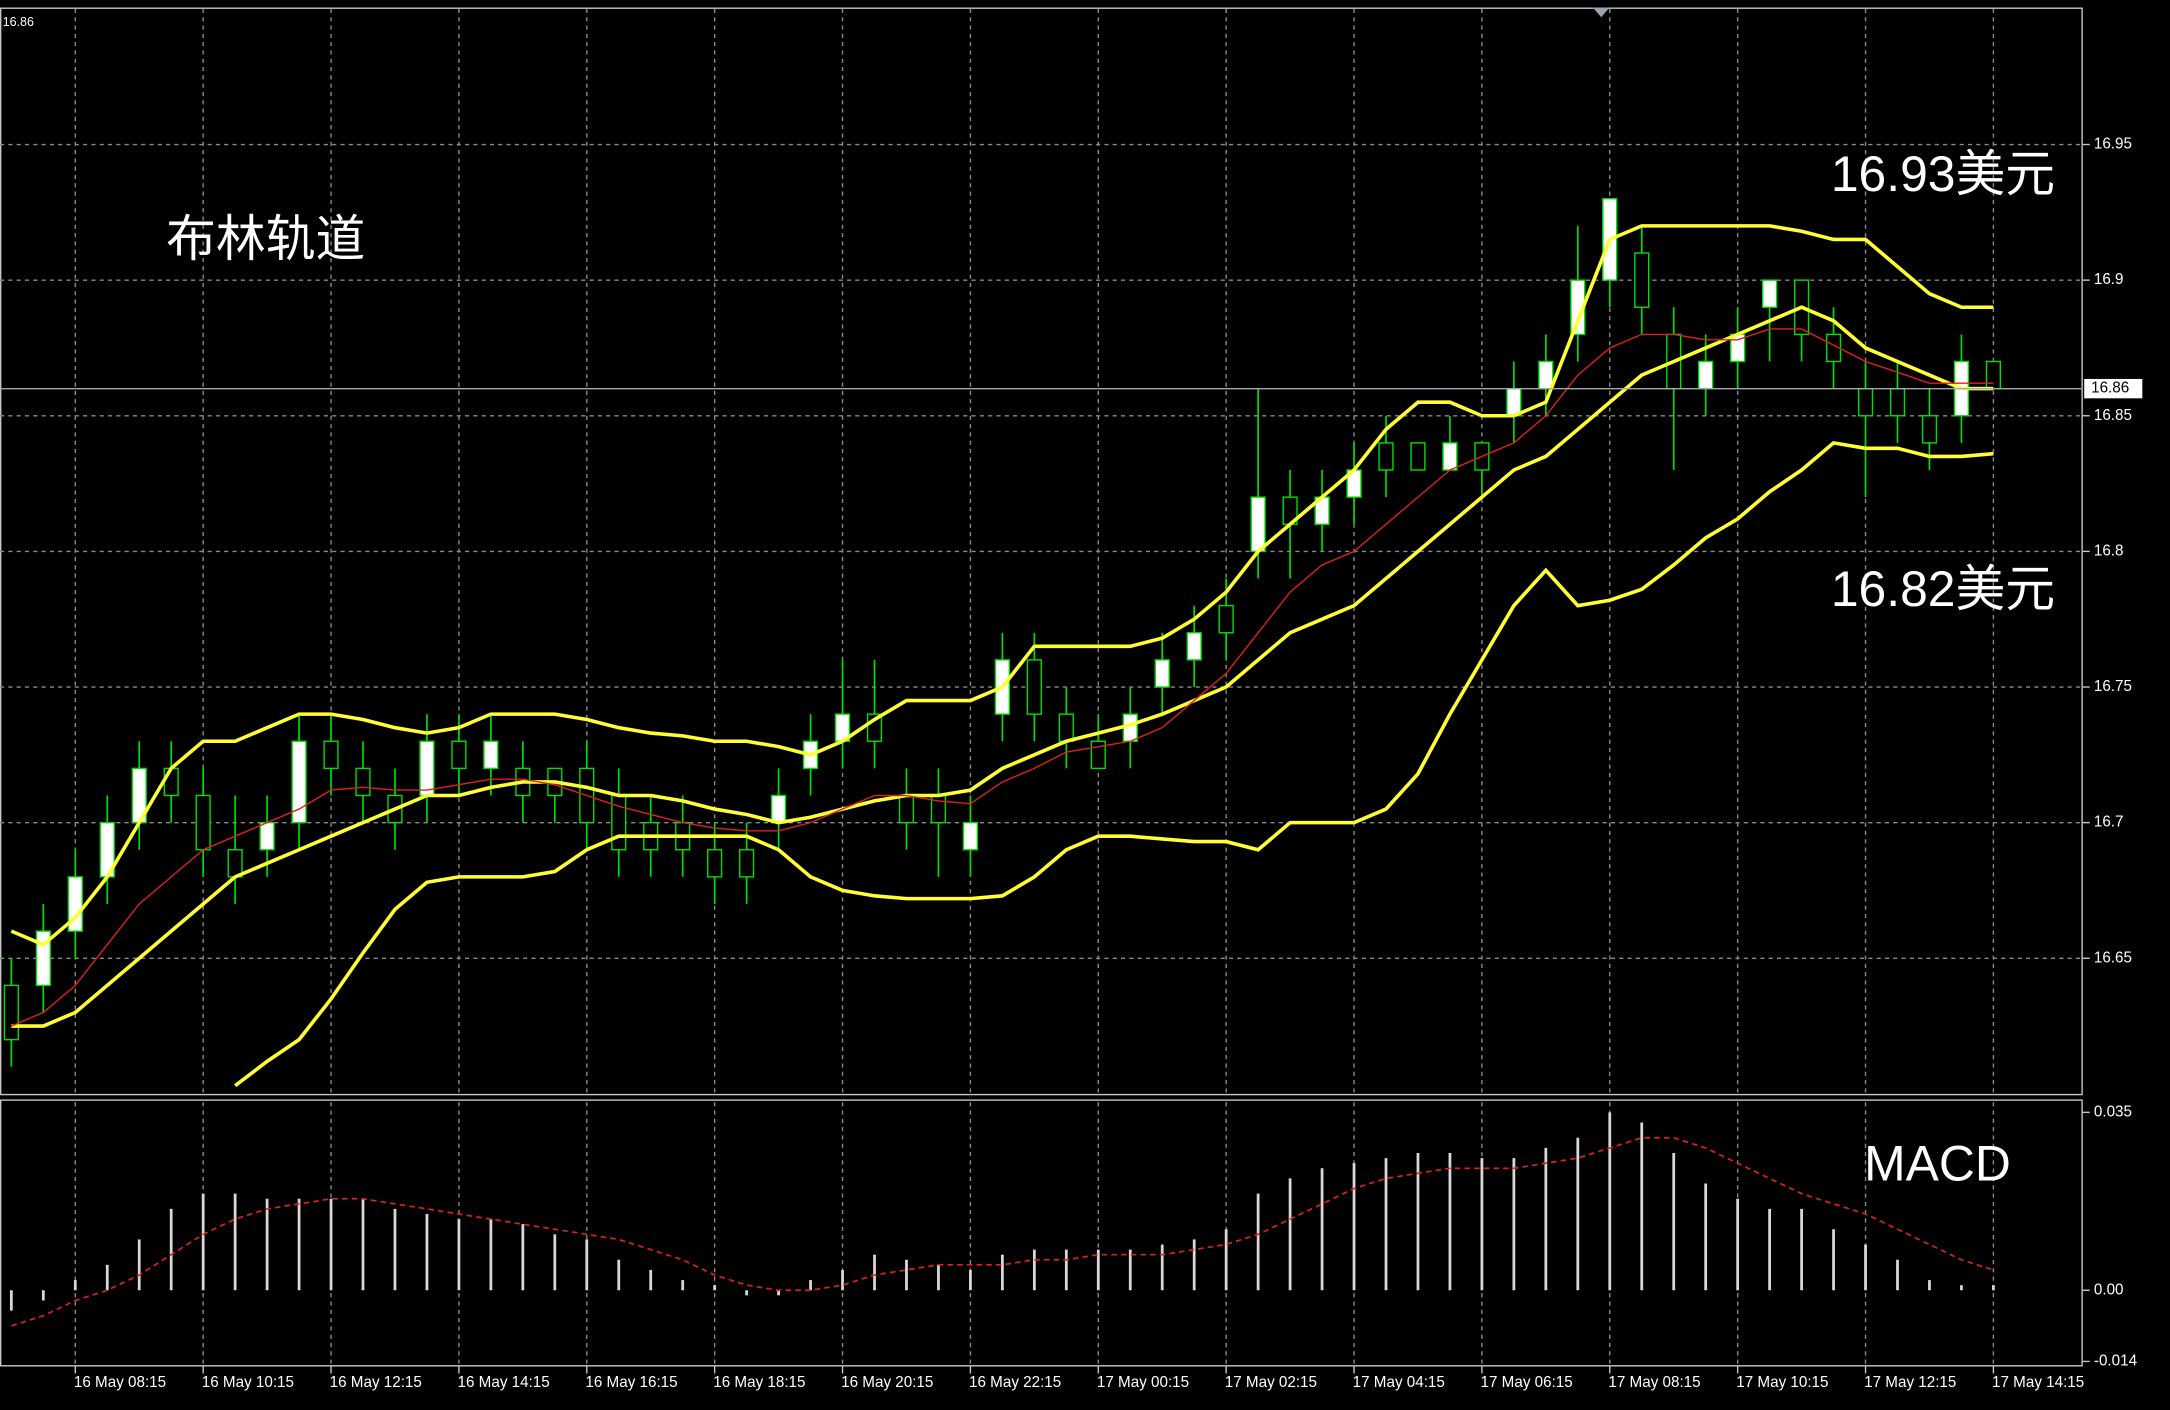 The width and height of the screenshot is (2170, 1410). I want to click on x-tick-label: 17 May 14:15, so click(2038, 1382).